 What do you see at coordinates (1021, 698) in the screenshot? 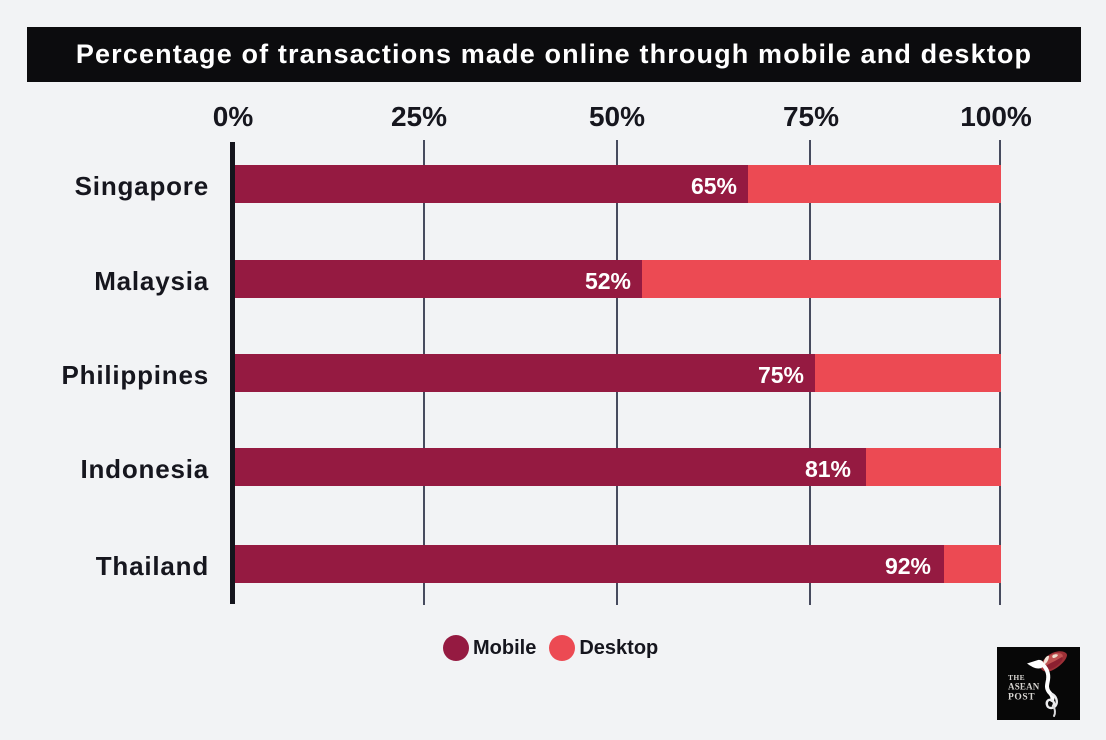
I see `svg-text: POST` at bounding box center [1021, 698].